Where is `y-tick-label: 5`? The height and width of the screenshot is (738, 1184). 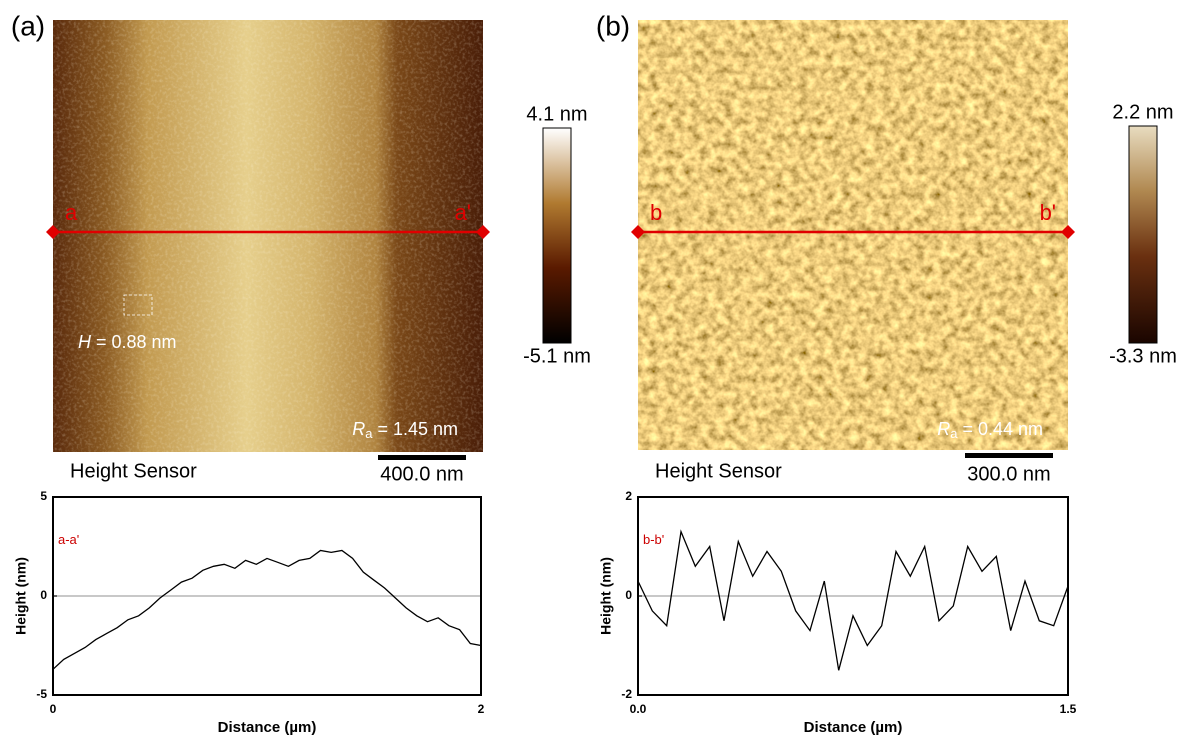
y-tick-label: 5 is located at coordinates (43, 496).